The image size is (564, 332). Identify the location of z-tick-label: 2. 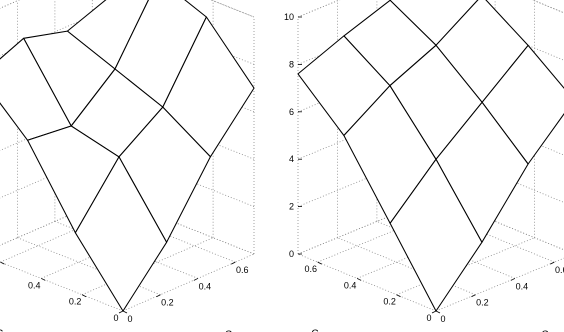
(291, 207).